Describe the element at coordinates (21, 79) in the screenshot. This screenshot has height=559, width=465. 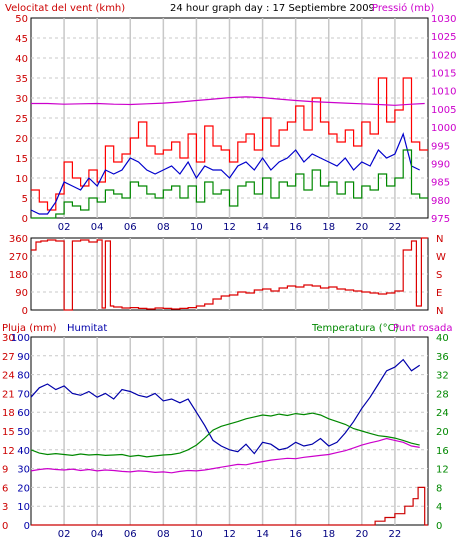
I see `wind-tick-label: 35` at that location.